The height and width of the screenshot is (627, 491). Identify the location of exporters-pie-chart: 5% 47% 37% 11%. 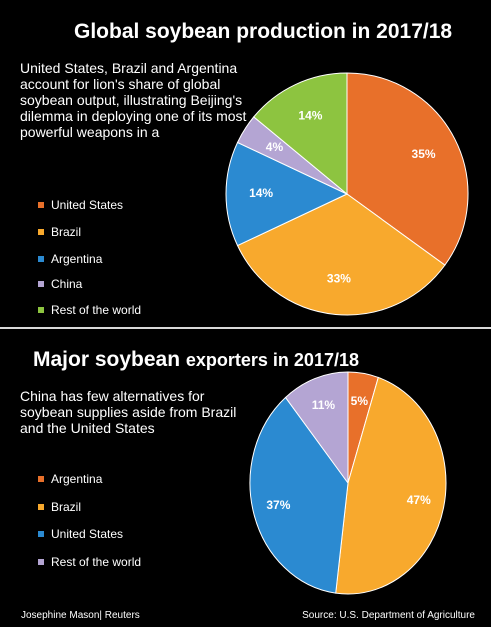
(348, 483).